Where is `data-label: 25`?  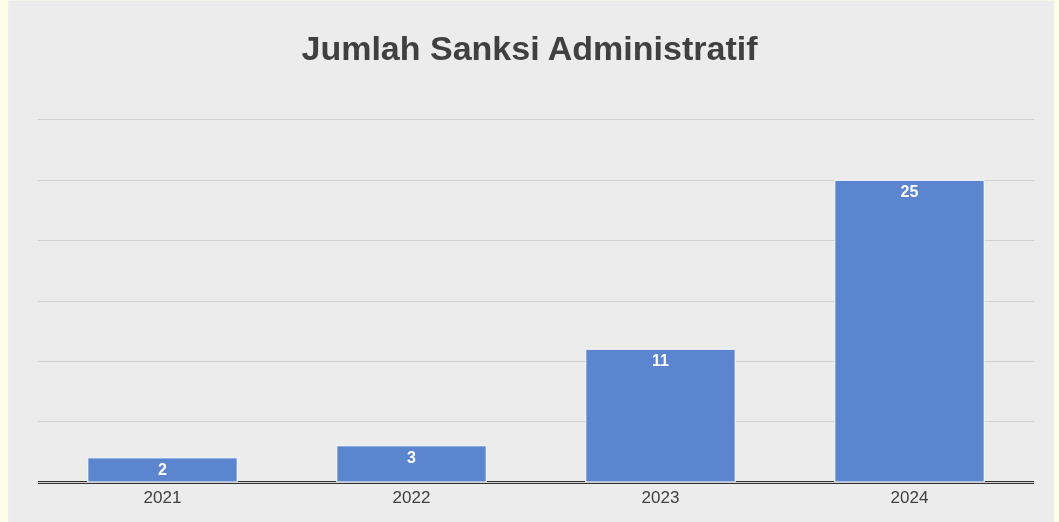
data-label: 25 is located at coordinates (909, 192).